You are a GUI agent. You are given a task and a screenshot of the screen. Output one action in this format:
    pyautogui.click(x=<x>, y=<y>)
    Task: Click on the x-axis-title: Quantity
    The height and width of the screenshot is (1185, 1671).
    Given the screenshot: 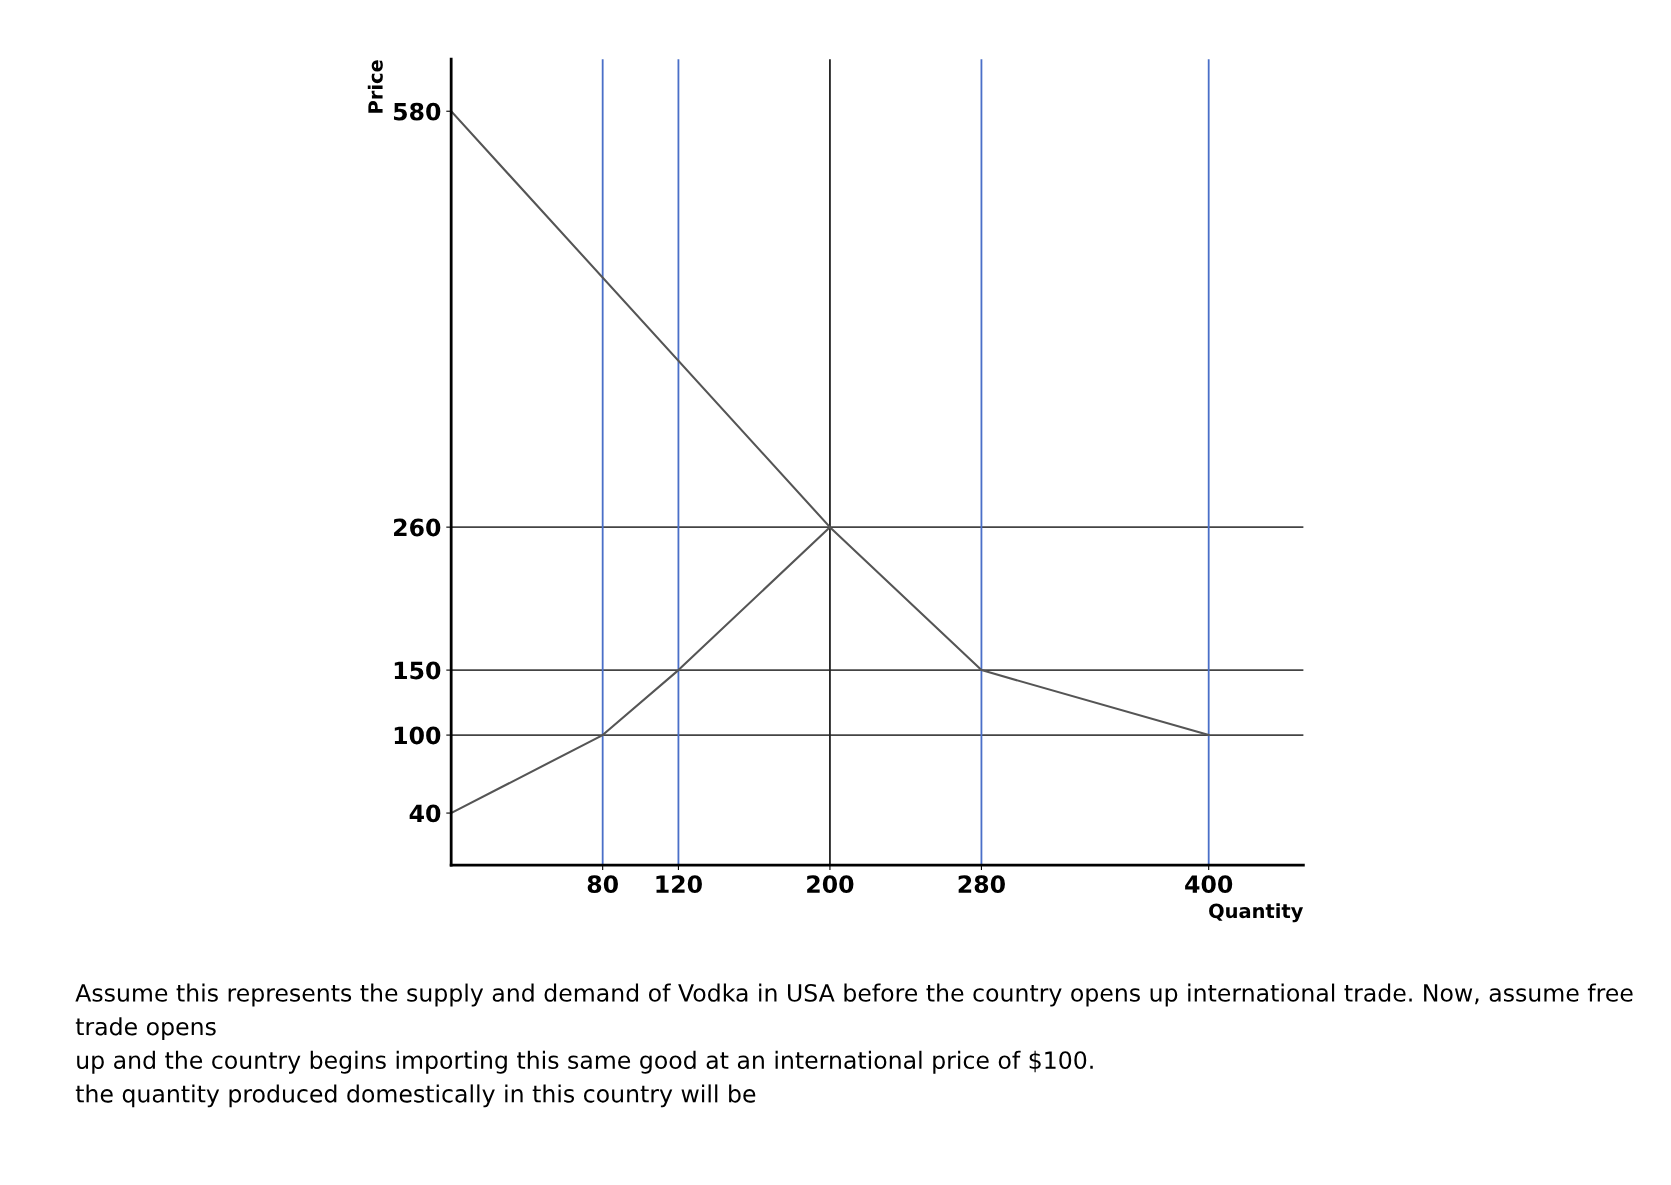 What is the action you would take?
    pyautogui.click(x=1256, y=913)
    